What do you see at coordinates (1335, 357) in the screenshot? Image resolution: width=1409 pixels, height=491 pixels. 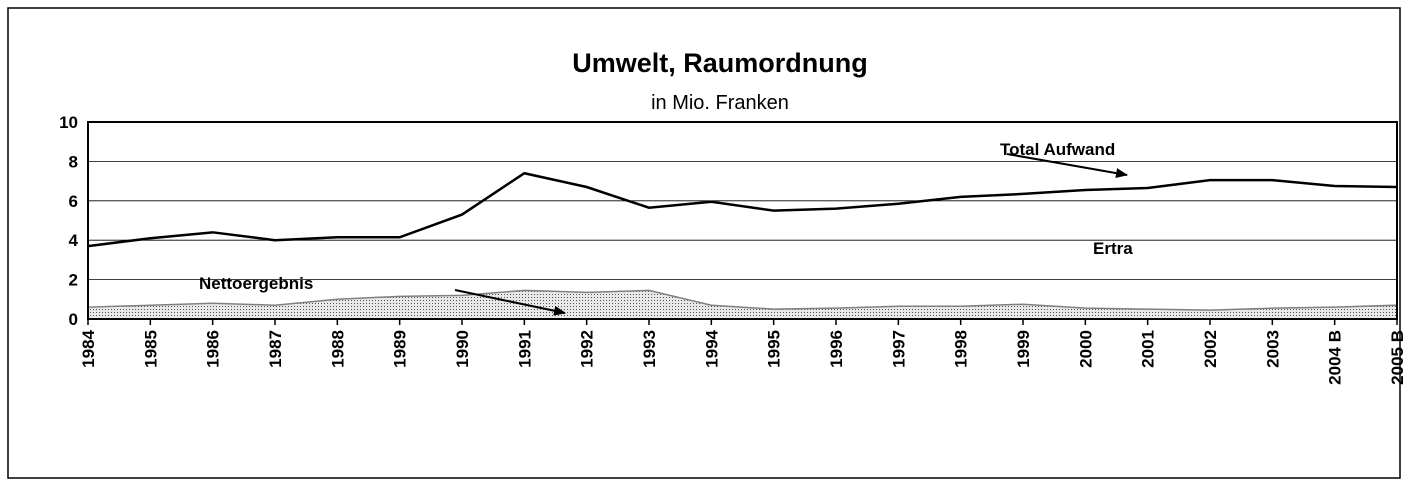 I see `x-tick-label: 2004 B` at bounding box center [1335, 357].